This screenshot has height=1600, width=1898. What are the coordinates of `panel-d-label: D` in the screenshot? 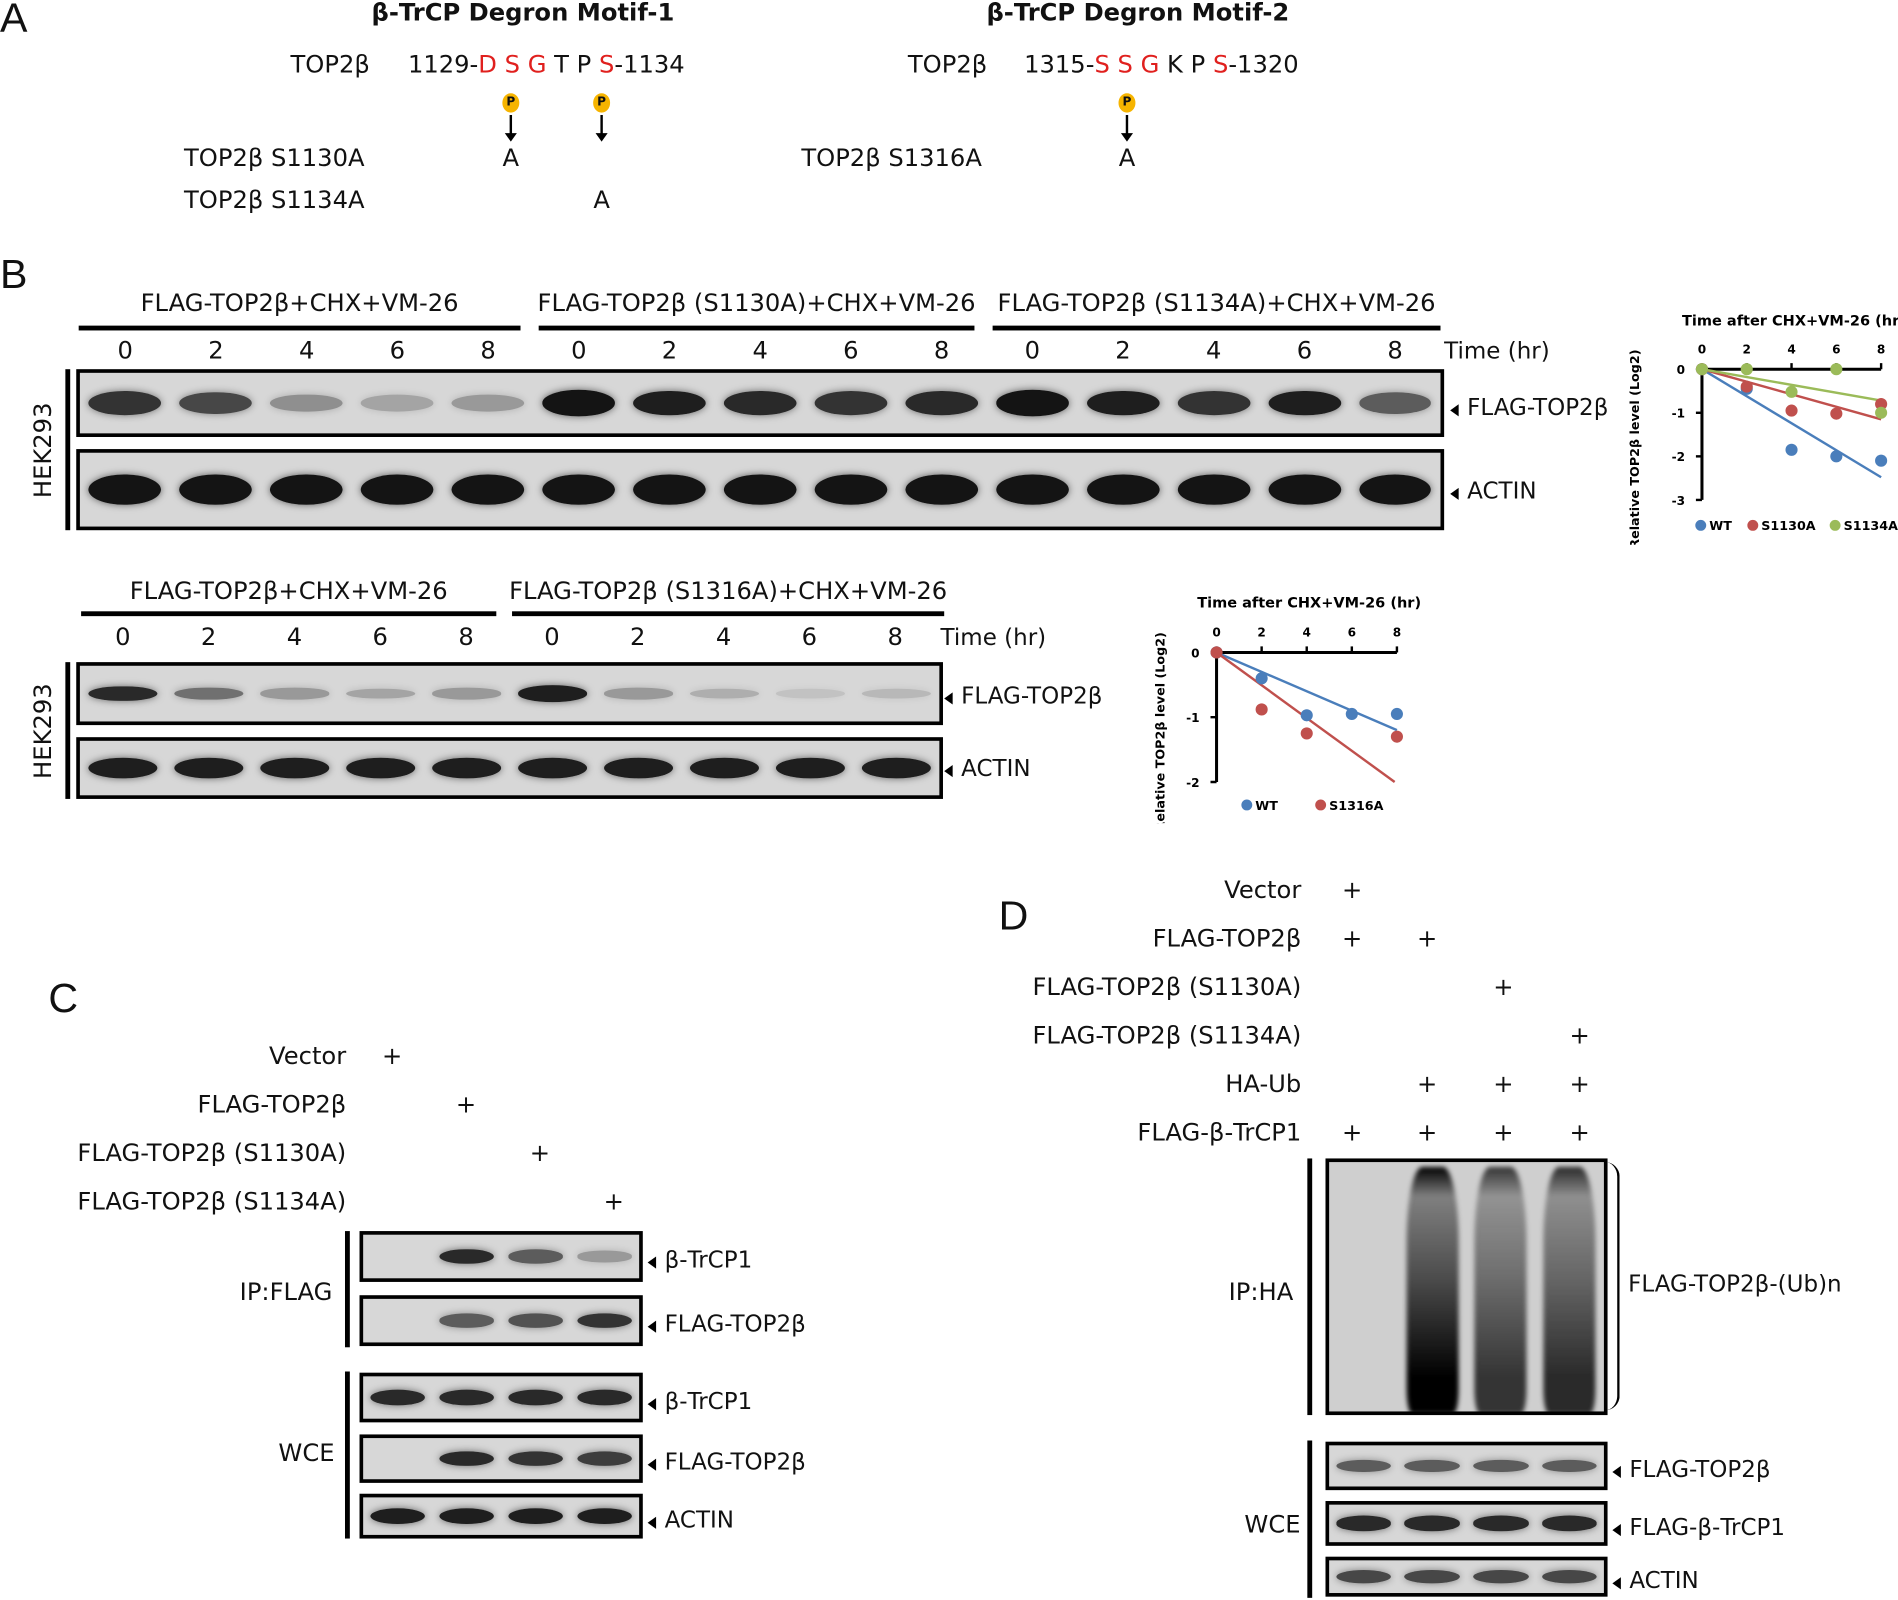 It's located at (1013, 916).